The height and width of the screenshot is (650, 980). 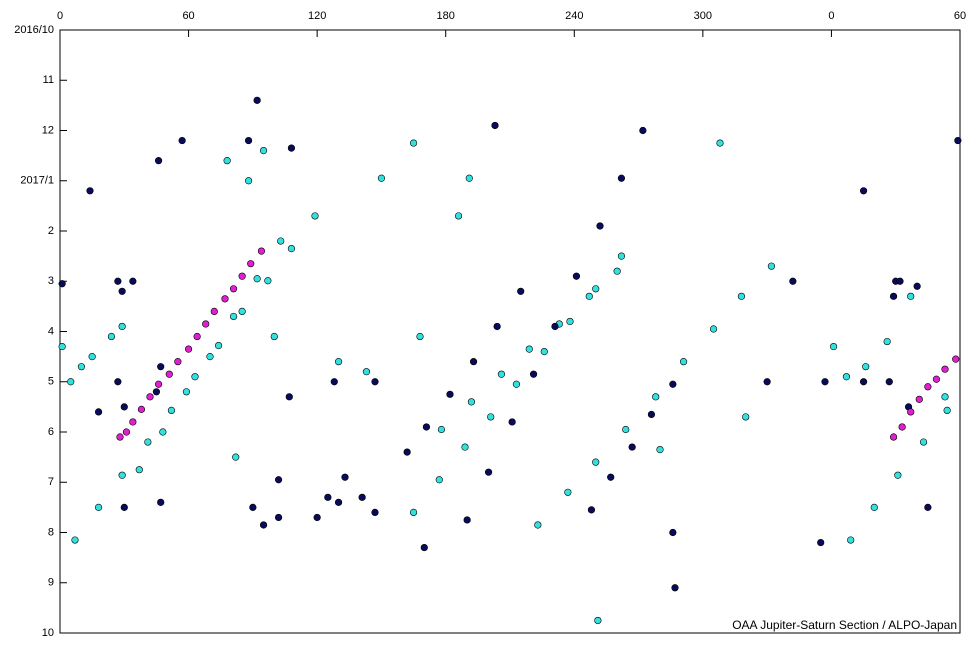 What do you see at coordinates (51, 281) in the screenshot?
I see `y-tick-label: 3` at bounding box center [51, 281].